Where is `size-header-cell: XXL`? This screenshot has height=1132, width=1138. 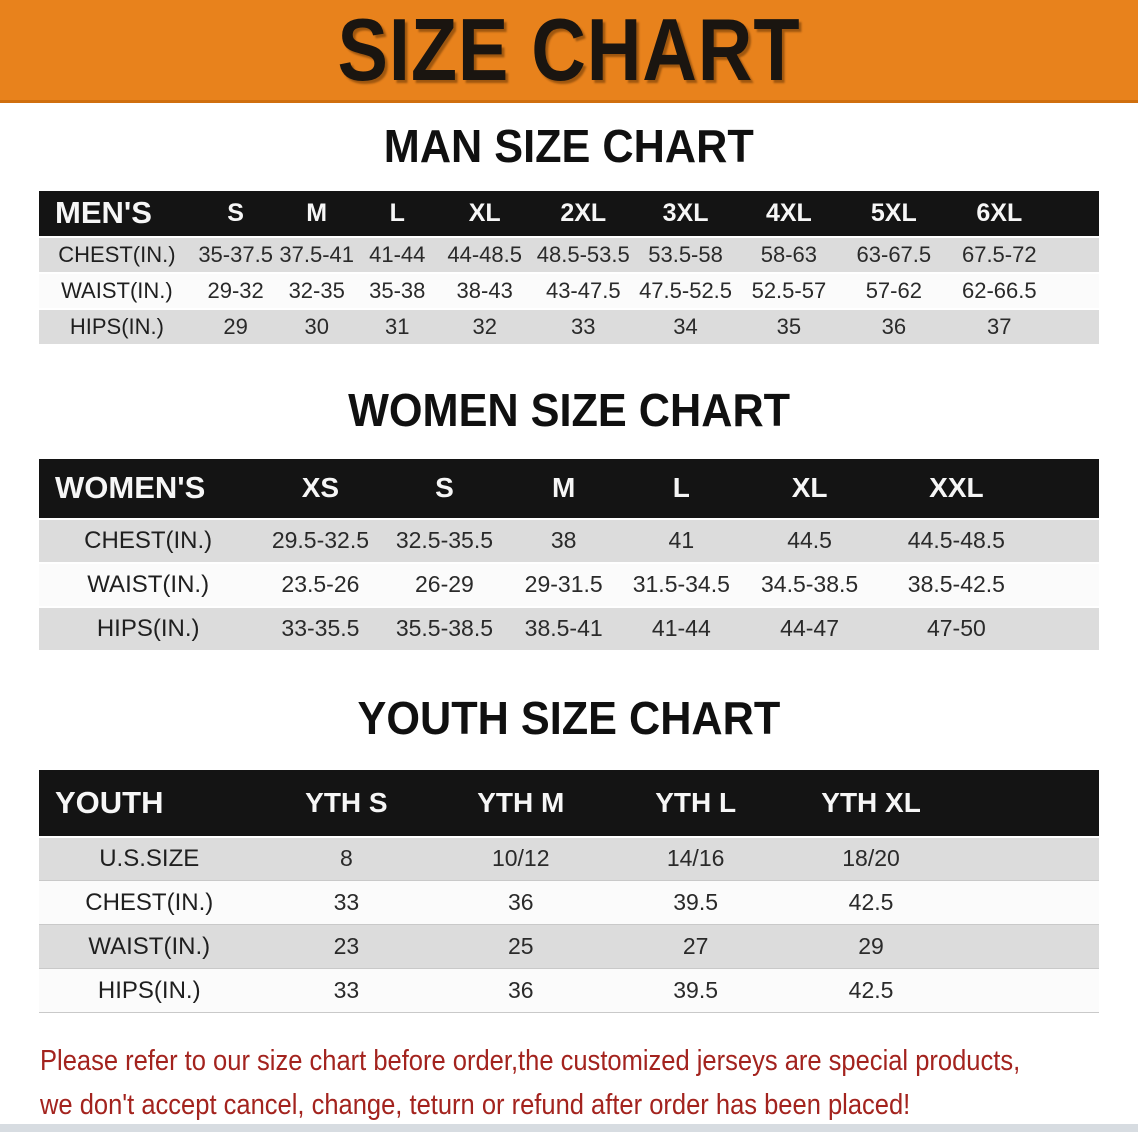
size-header-cell: XXL is located at coordinates (956, 488).